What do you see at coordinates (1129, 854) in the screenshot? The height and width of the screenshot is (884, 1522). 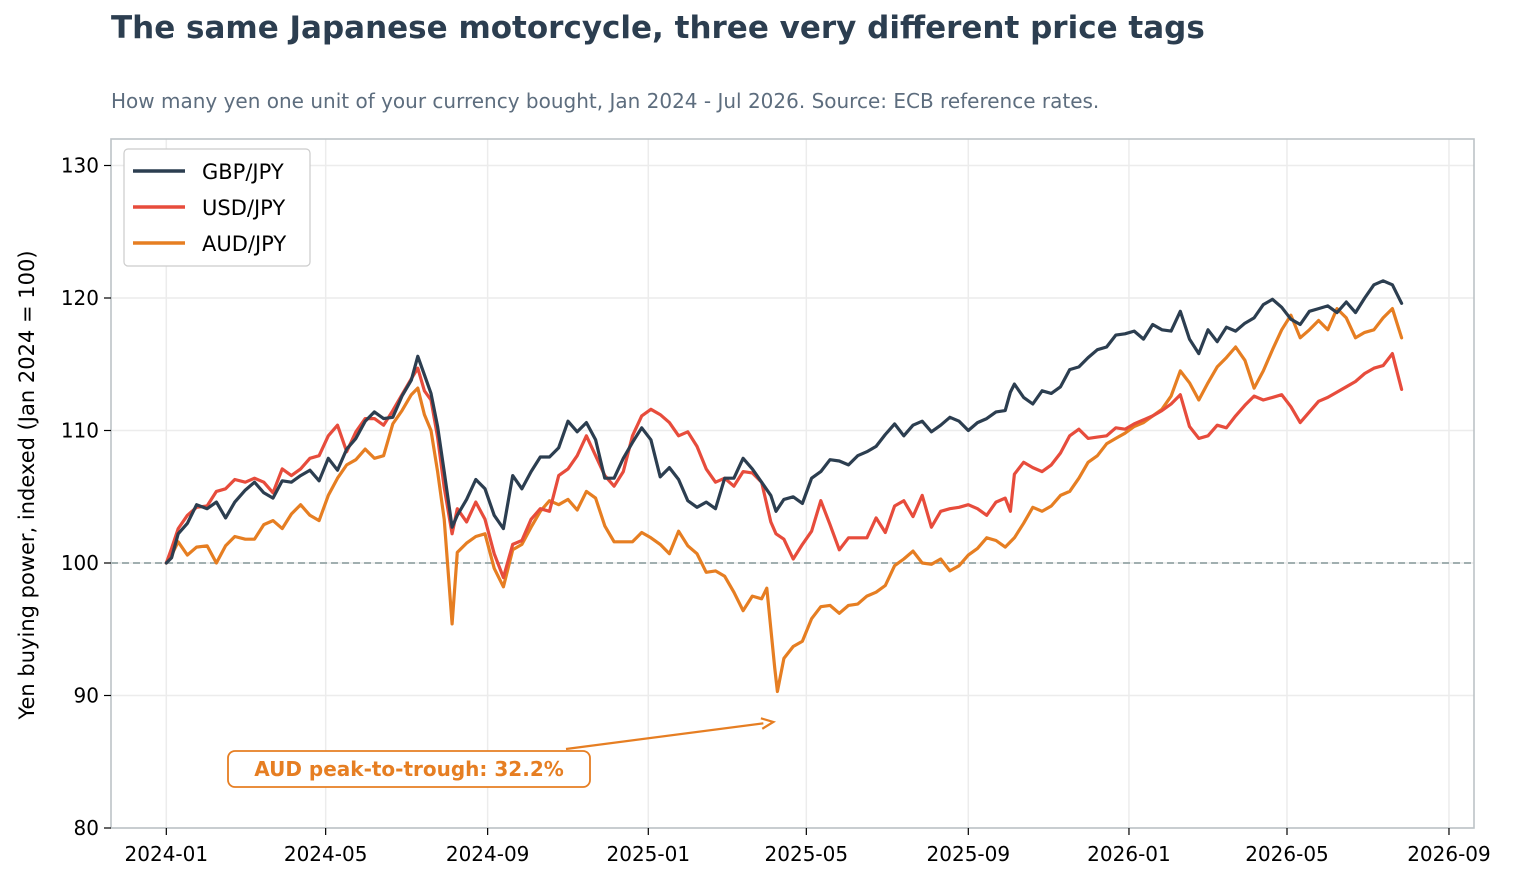 I see `x-tick-label: 2026-01` at bounding box center [1129, 854].